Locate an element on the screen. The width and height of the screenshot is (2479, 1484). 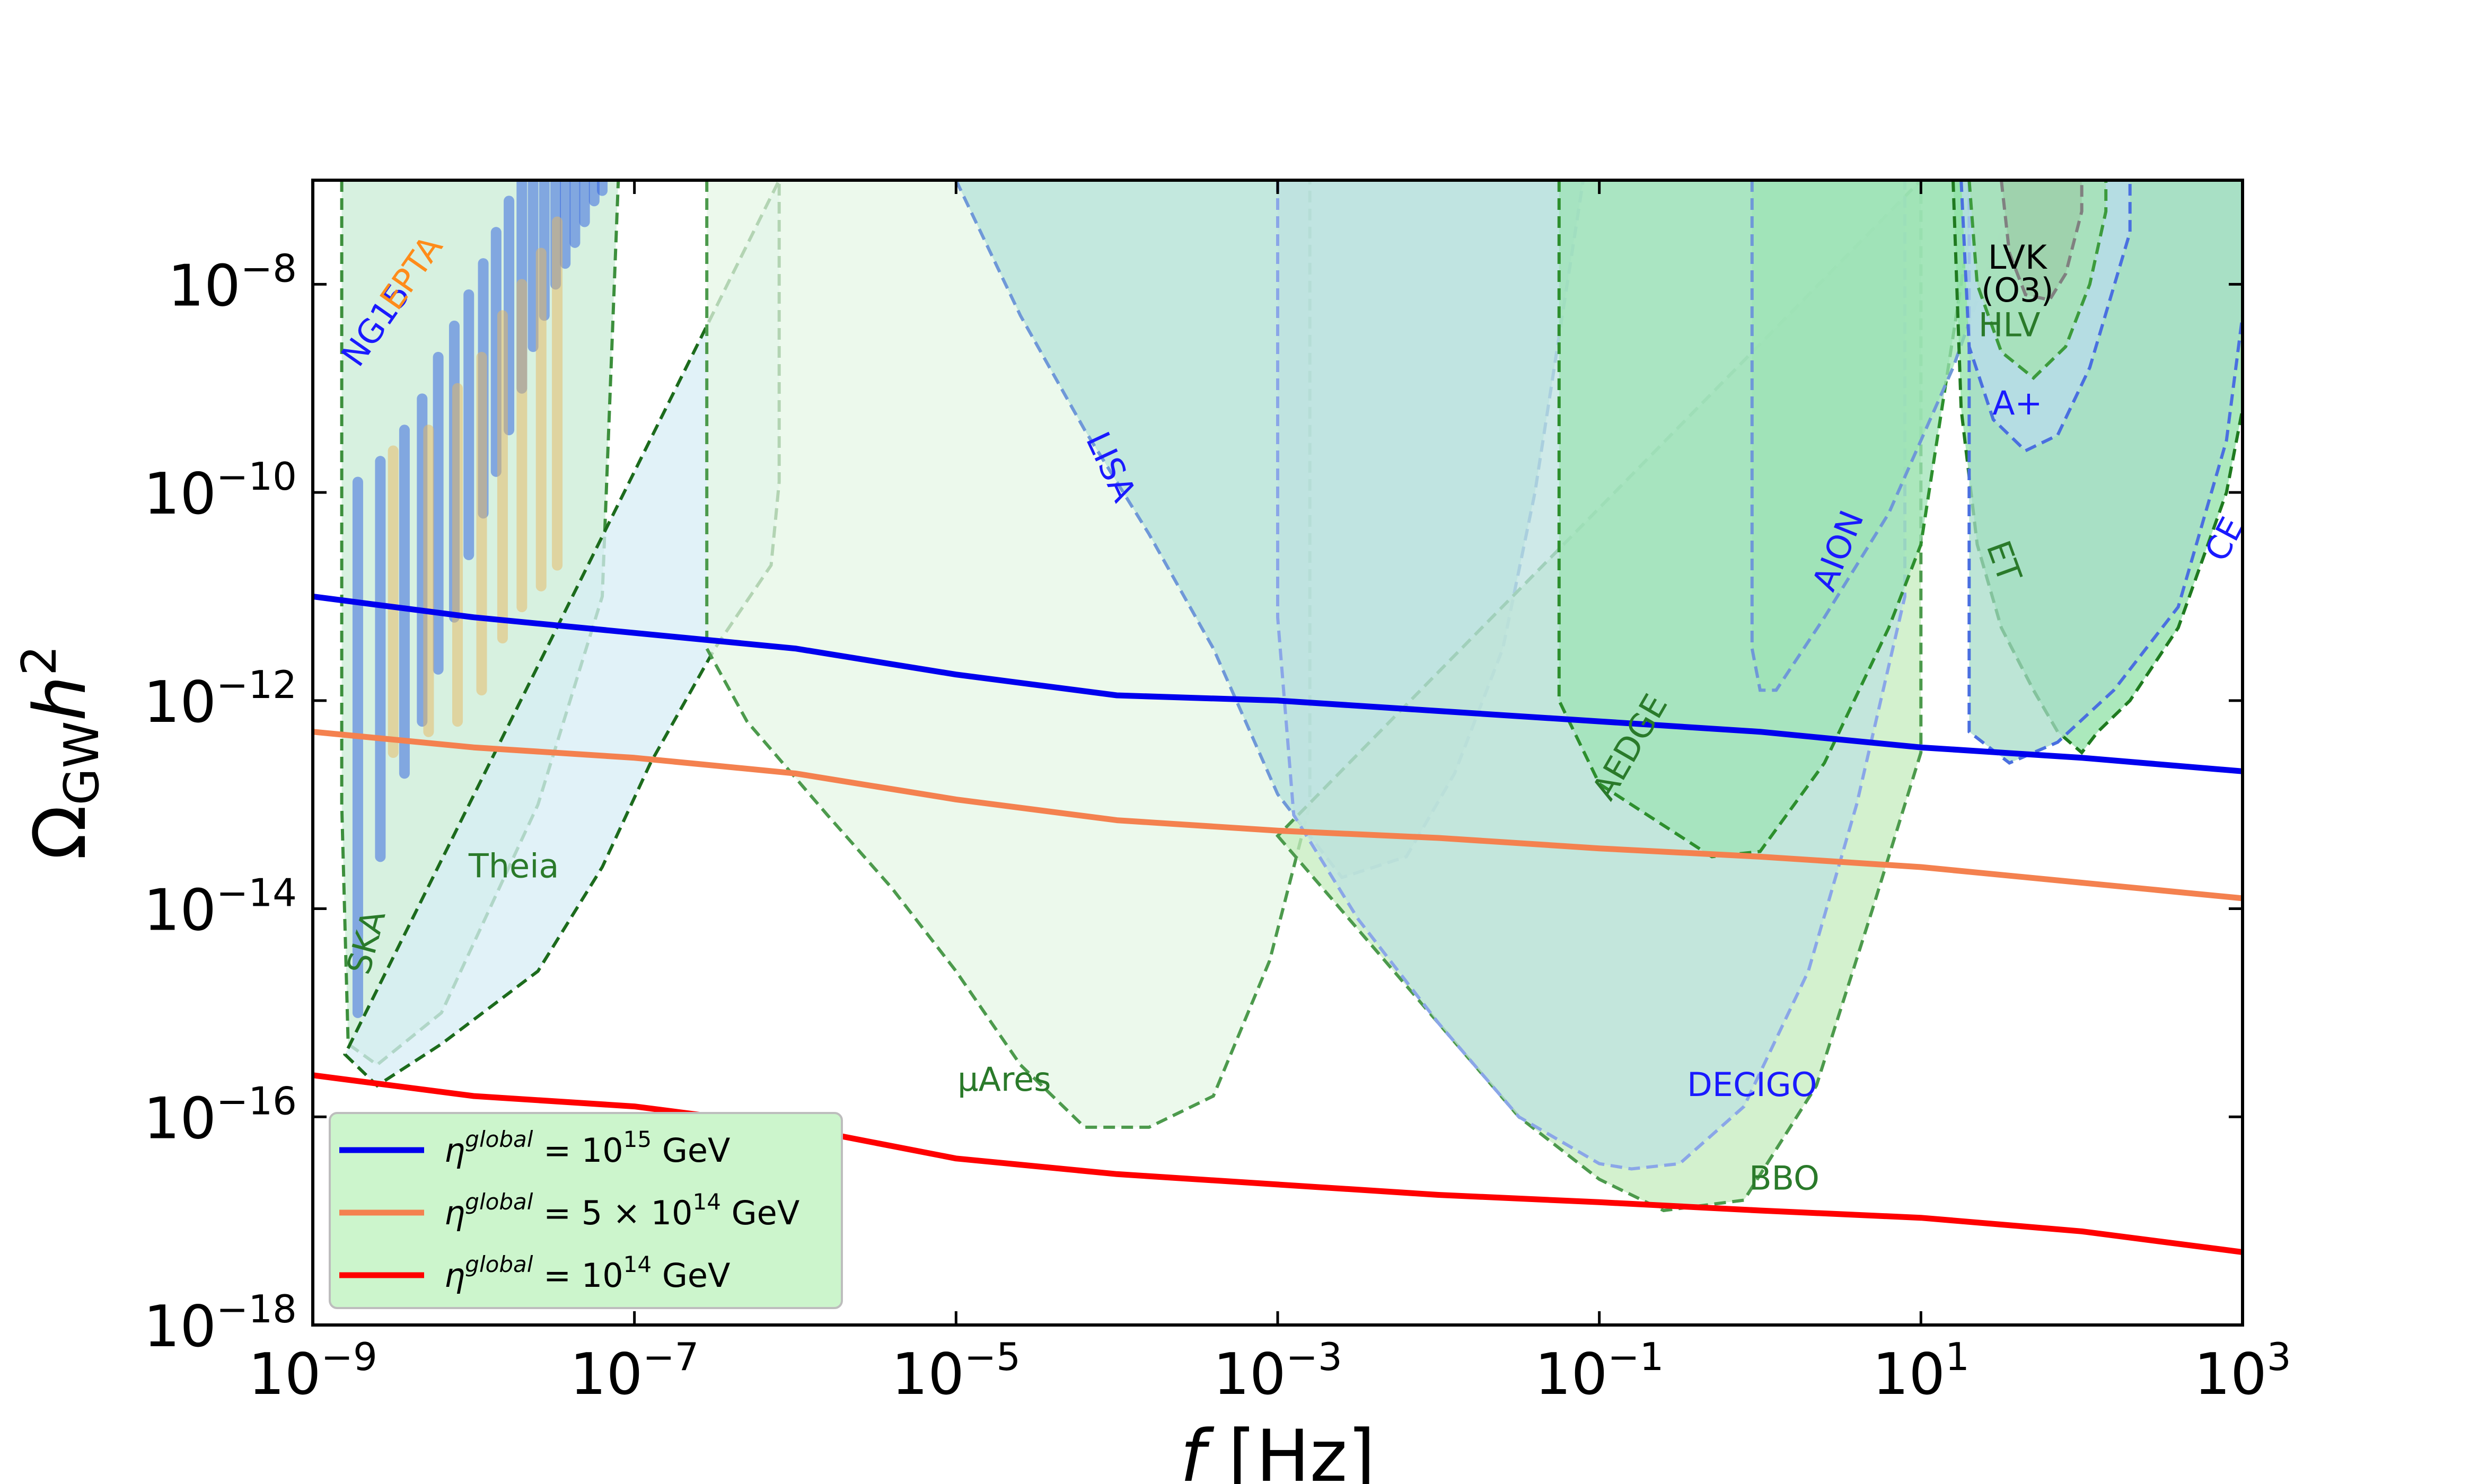
x-axis-label: f [Hz] is located at coordinates (1277, 1449).